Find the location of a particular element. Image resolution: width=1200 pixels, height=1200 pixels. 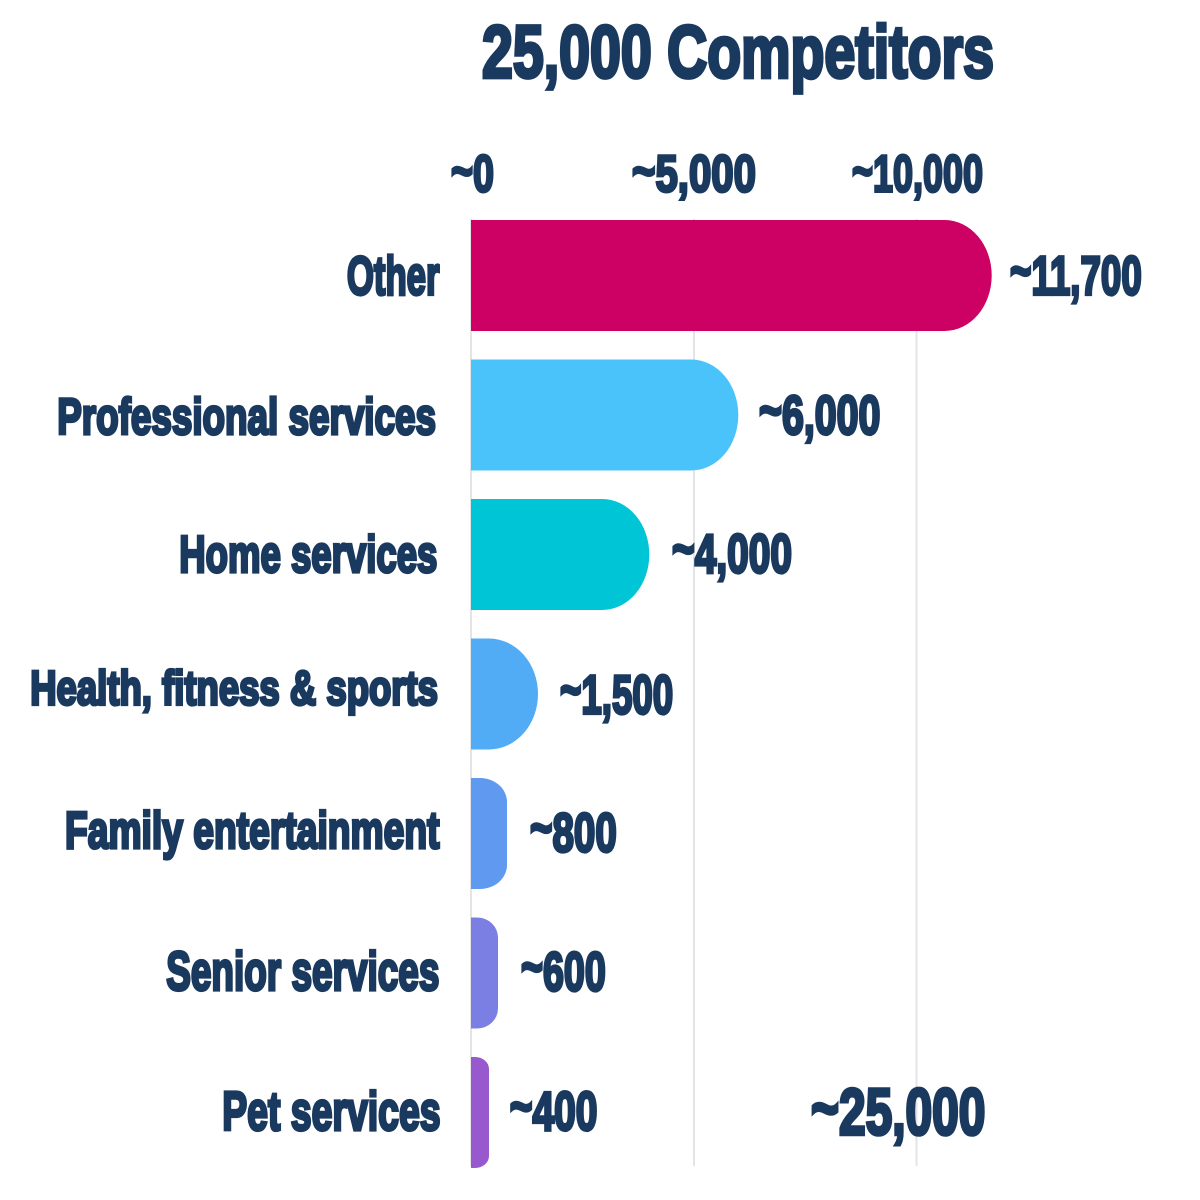

svg-text: Senior services is located at coordinates (302, 971).